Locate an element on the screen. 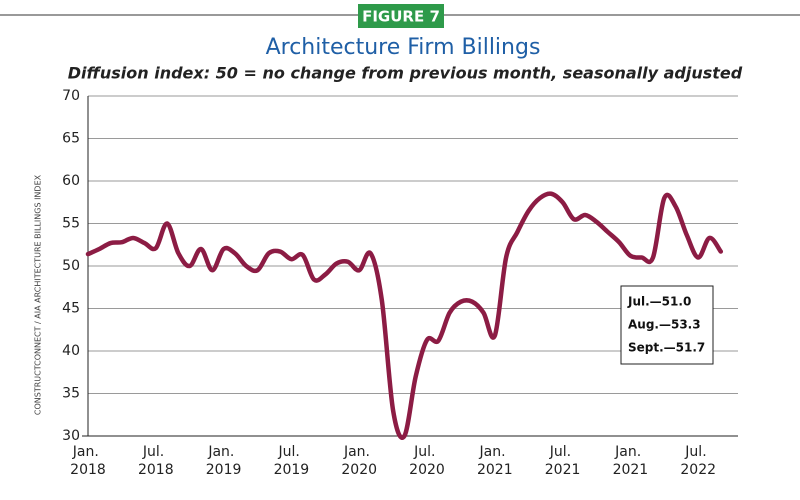 Image resolution: width=800 pixels, height=500 pixels. x-tick-label: Jul. 2018 is located at coordinates (156, 461).